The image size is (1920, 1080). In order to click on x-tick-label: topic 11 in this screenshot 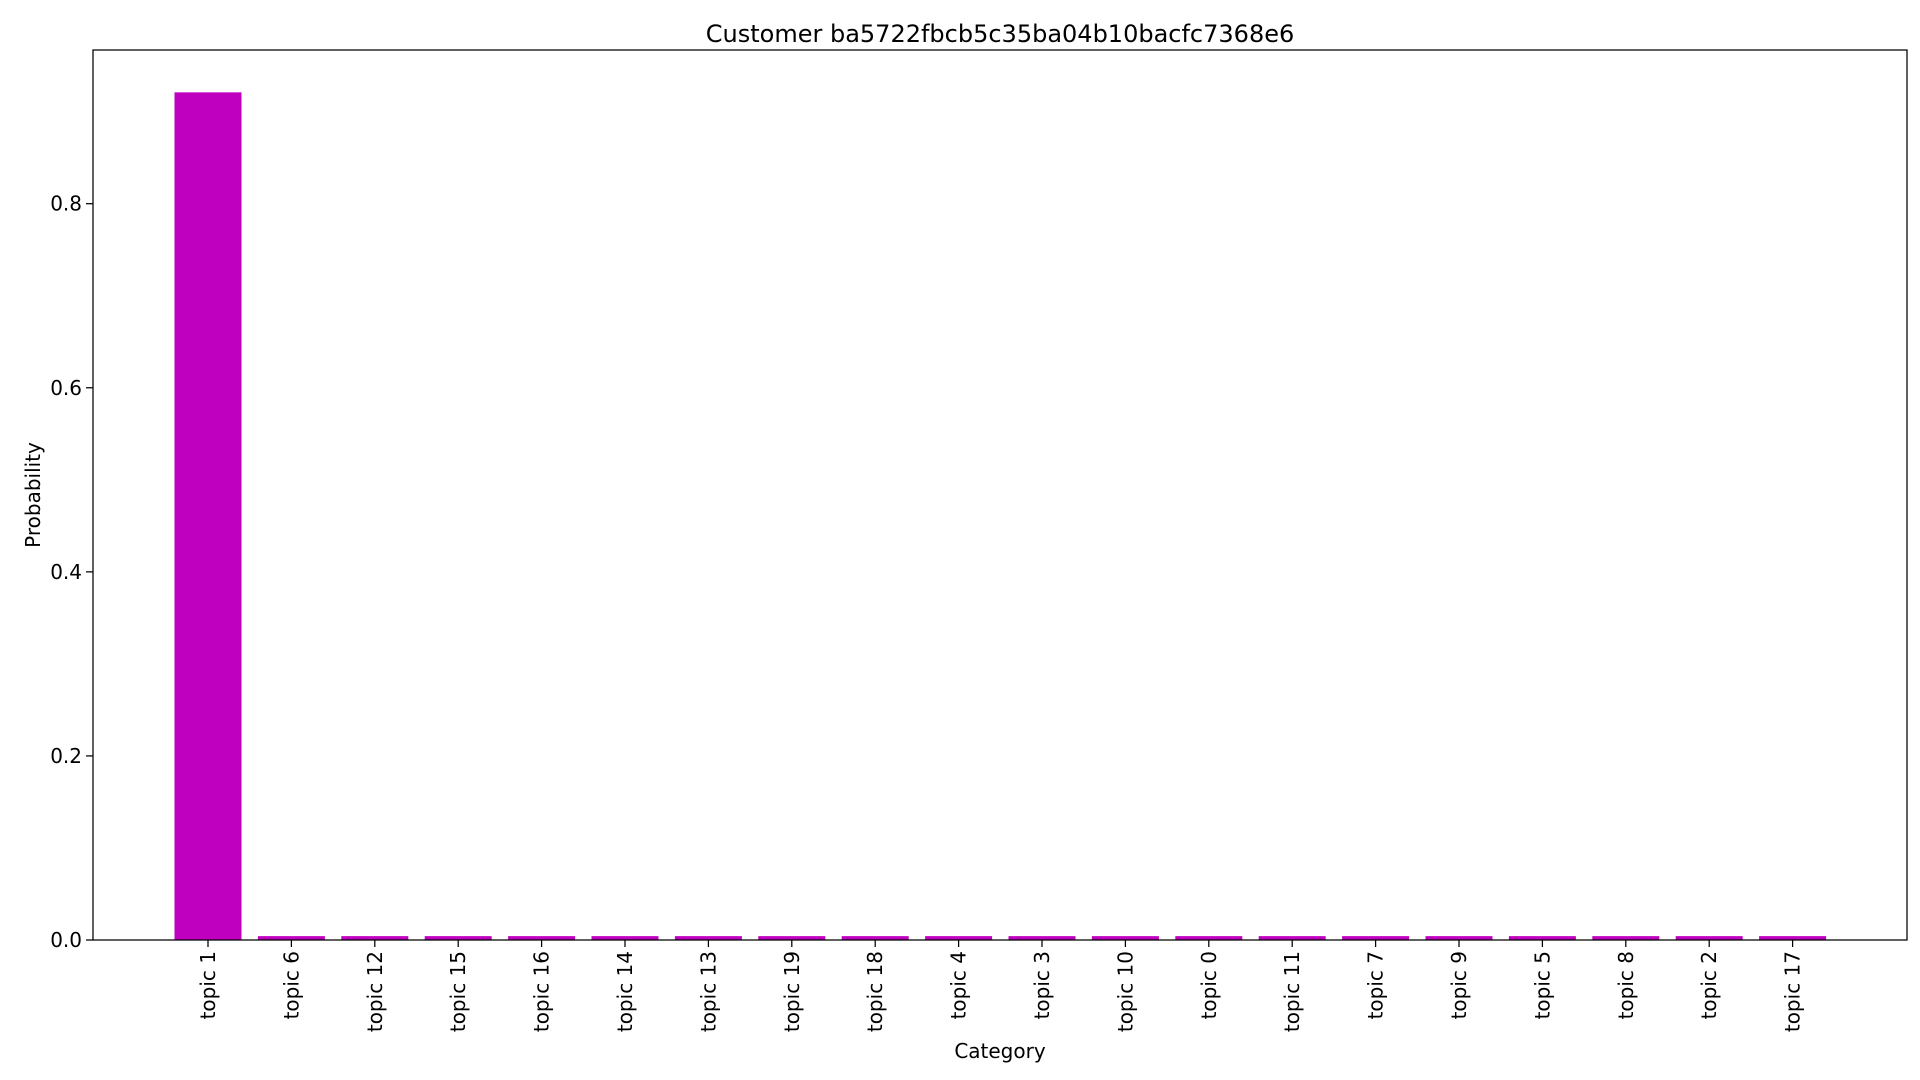, I will do `click(1292, 991)`.